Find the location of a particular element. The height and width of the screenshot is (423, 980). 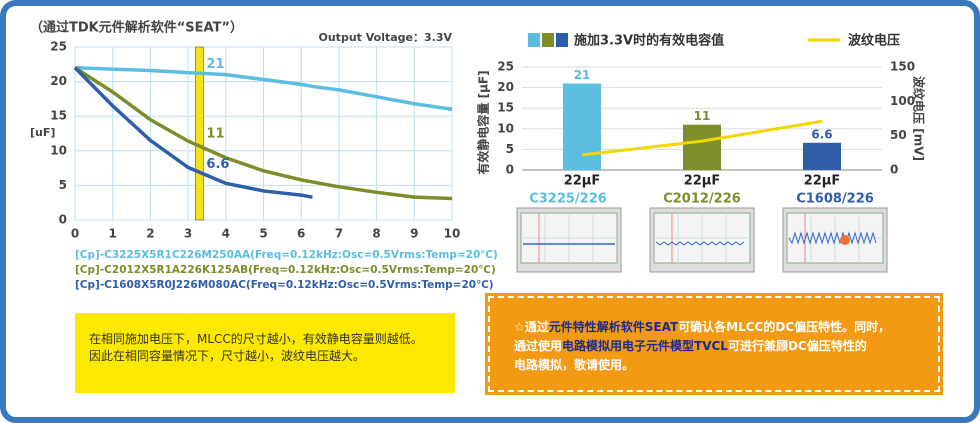

x-tick-label: 3 is located at coordinates (188, 234).